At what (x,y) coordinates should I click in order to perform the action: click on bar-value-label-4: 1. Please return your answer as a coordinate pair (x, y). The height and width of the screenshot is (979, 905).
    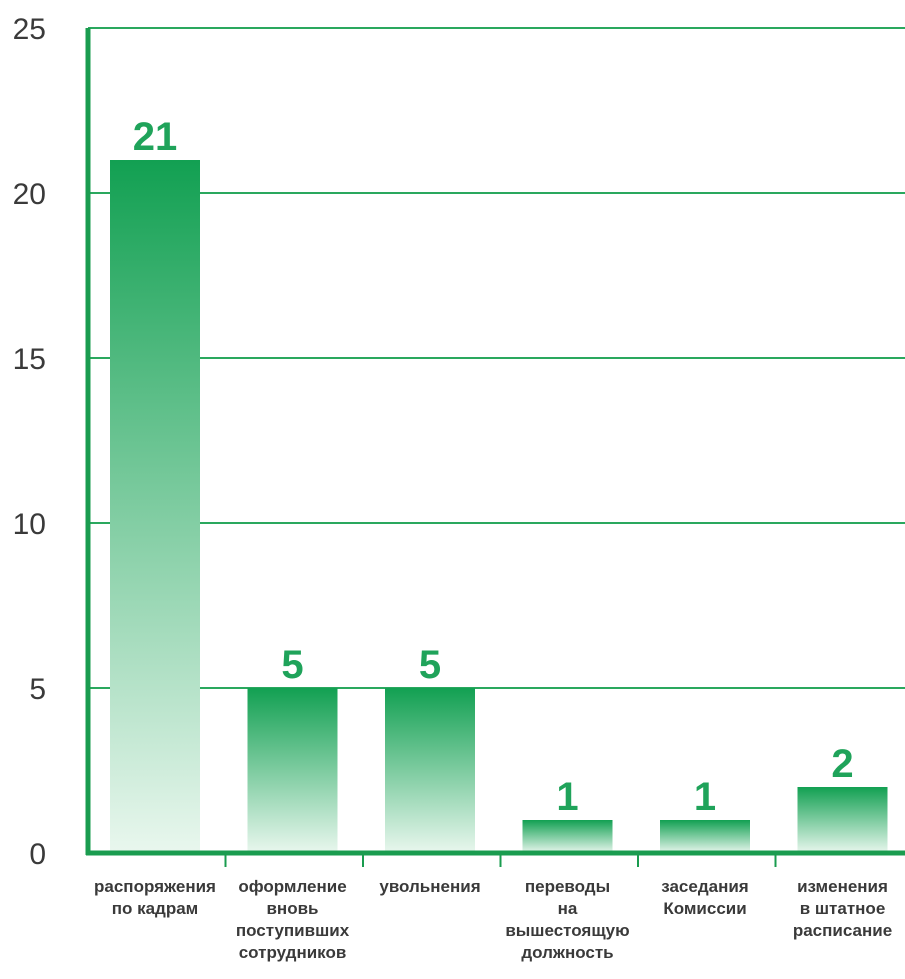
    Looking at the image, I should click on (705, 797).